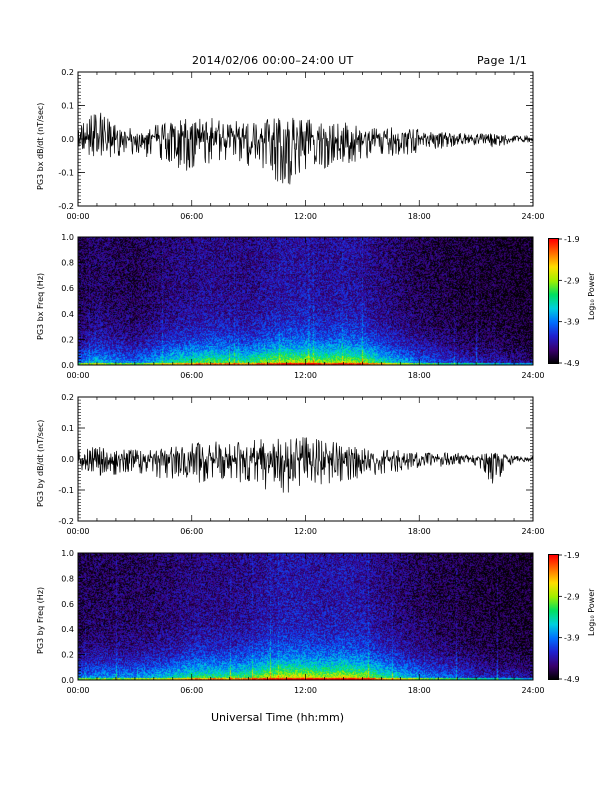  I want to click on by-spectrogram, so click(305, 616).